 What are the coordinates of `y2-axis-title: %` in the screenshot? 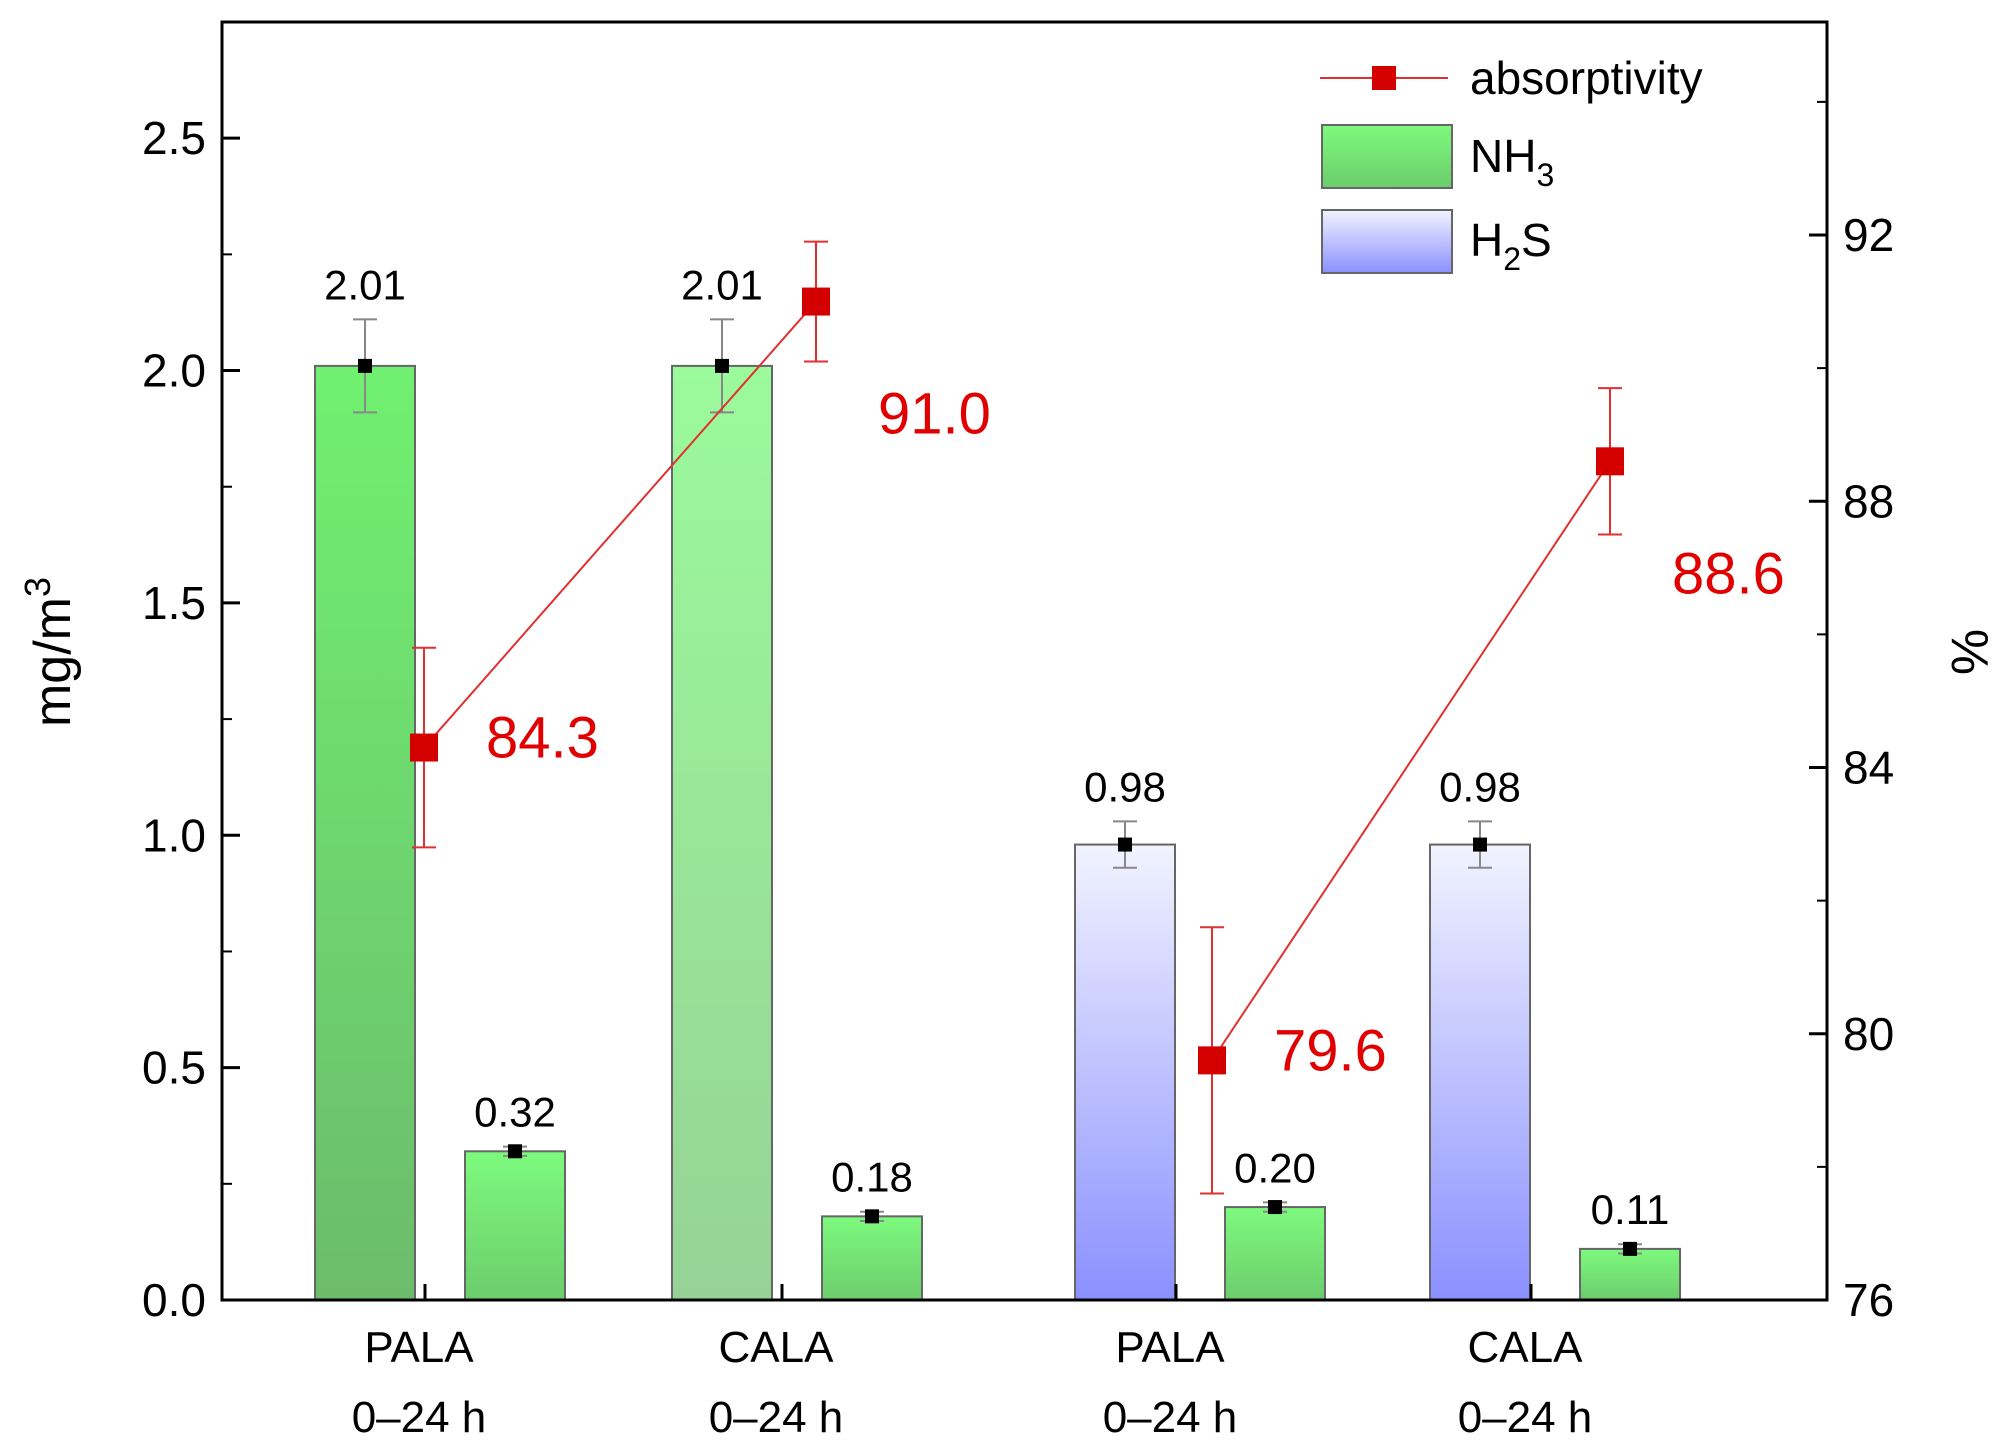 It's located at (1968, 652).